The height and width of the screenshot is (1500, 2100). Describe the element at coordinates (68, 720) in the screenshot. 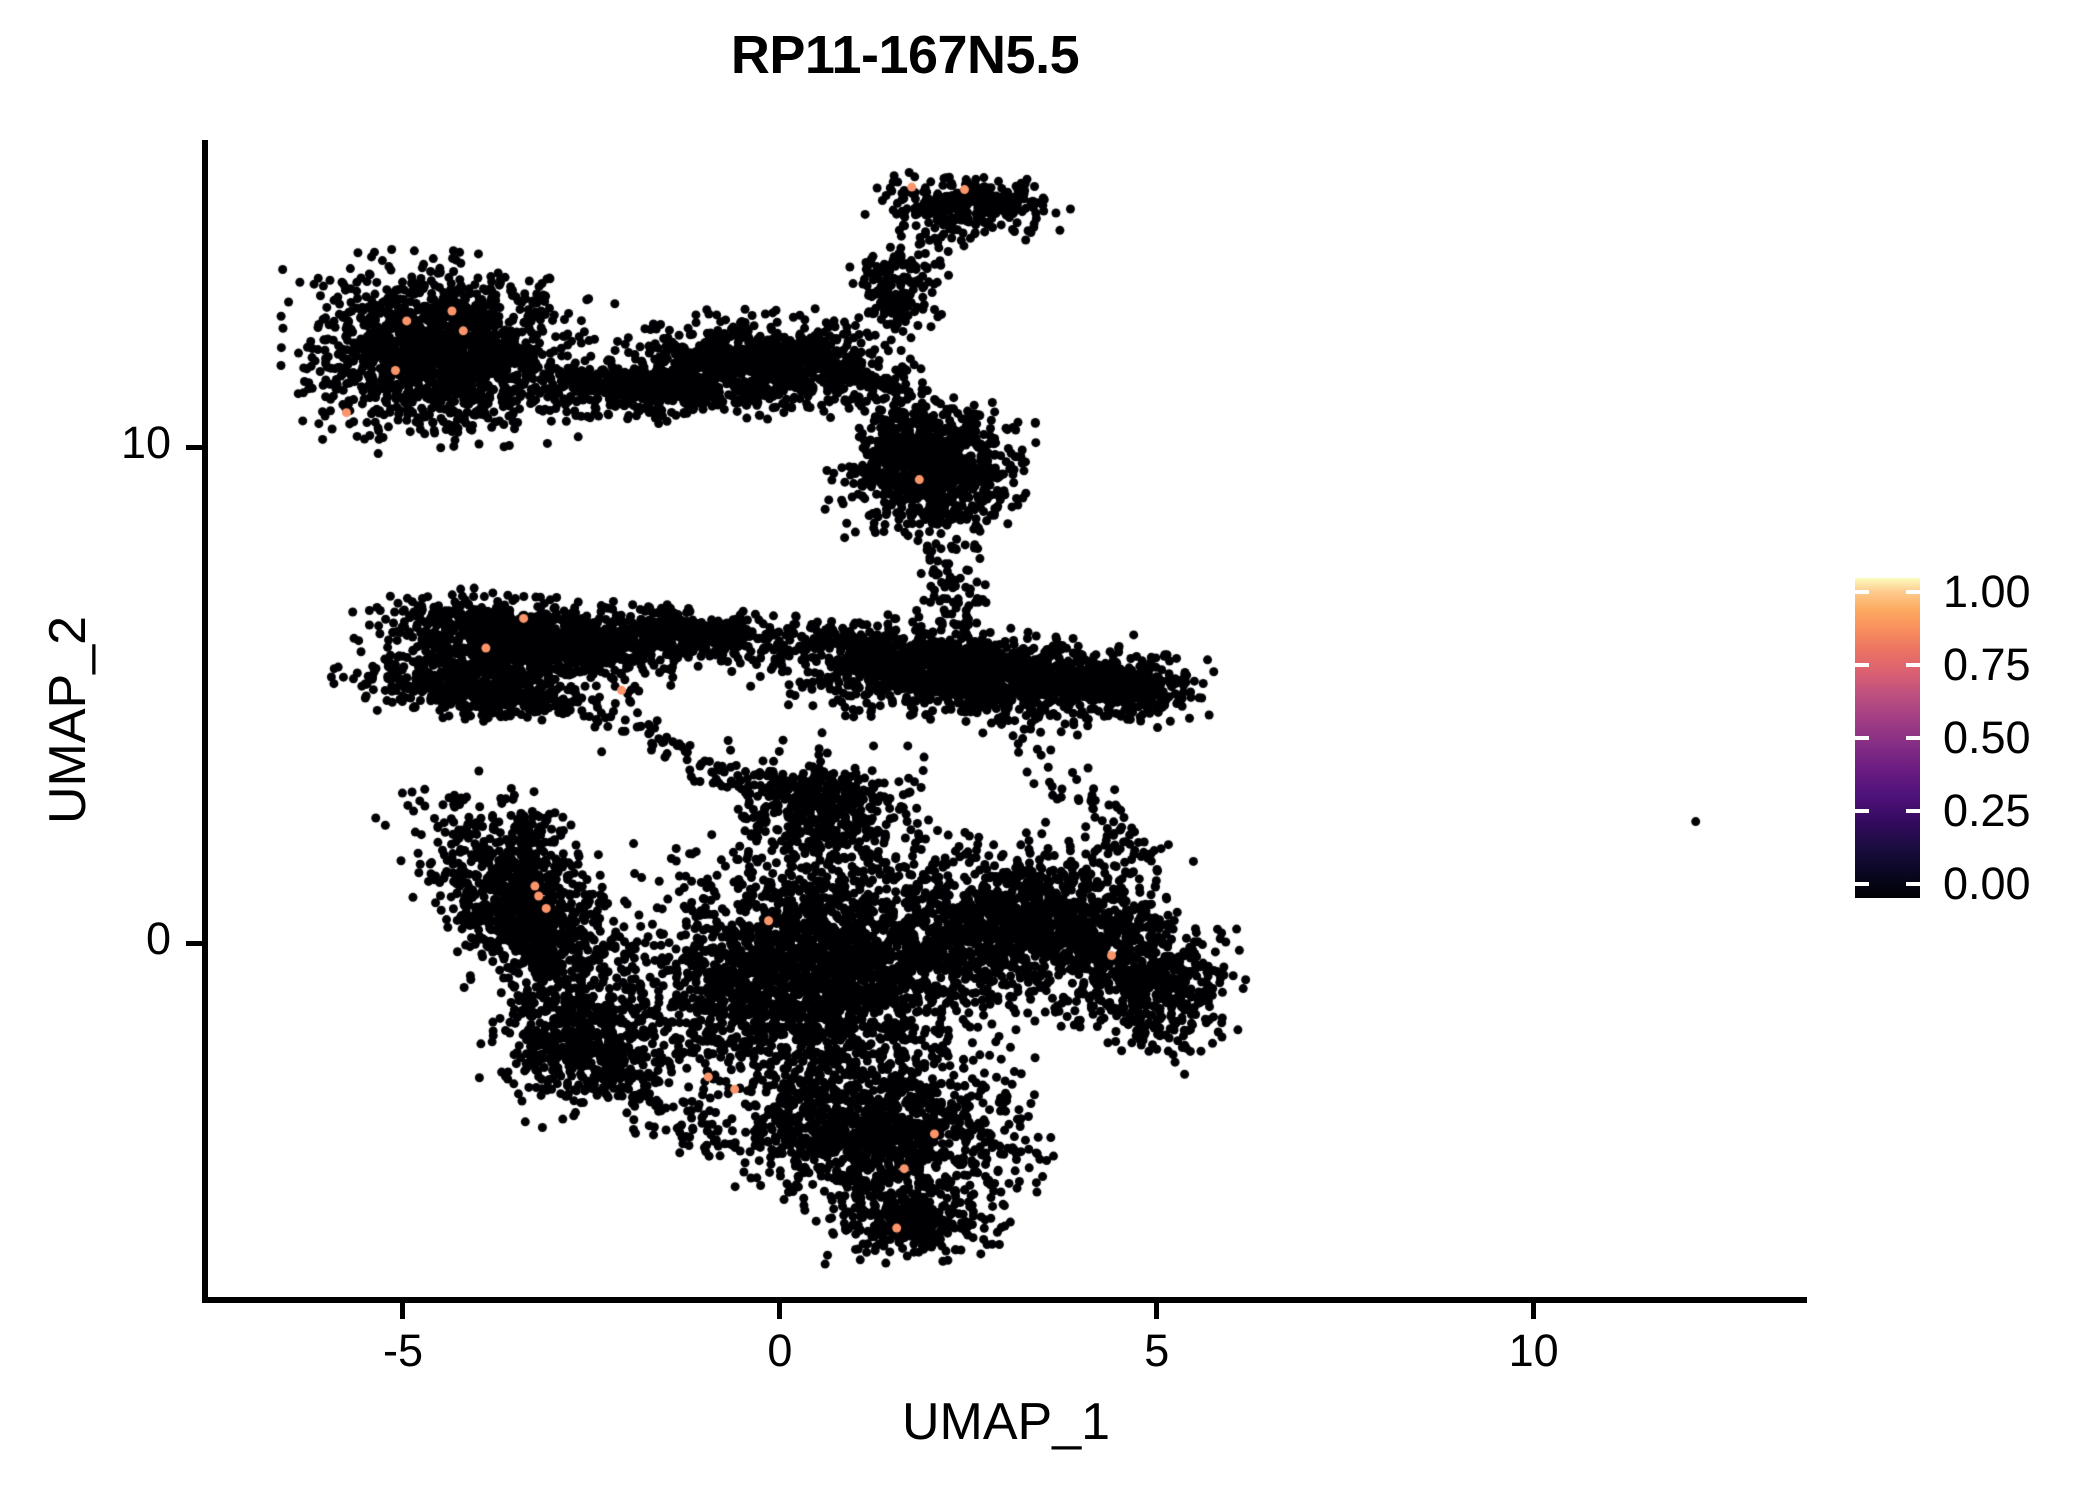

I see `y-axis-title: UMAP_2` at that location.